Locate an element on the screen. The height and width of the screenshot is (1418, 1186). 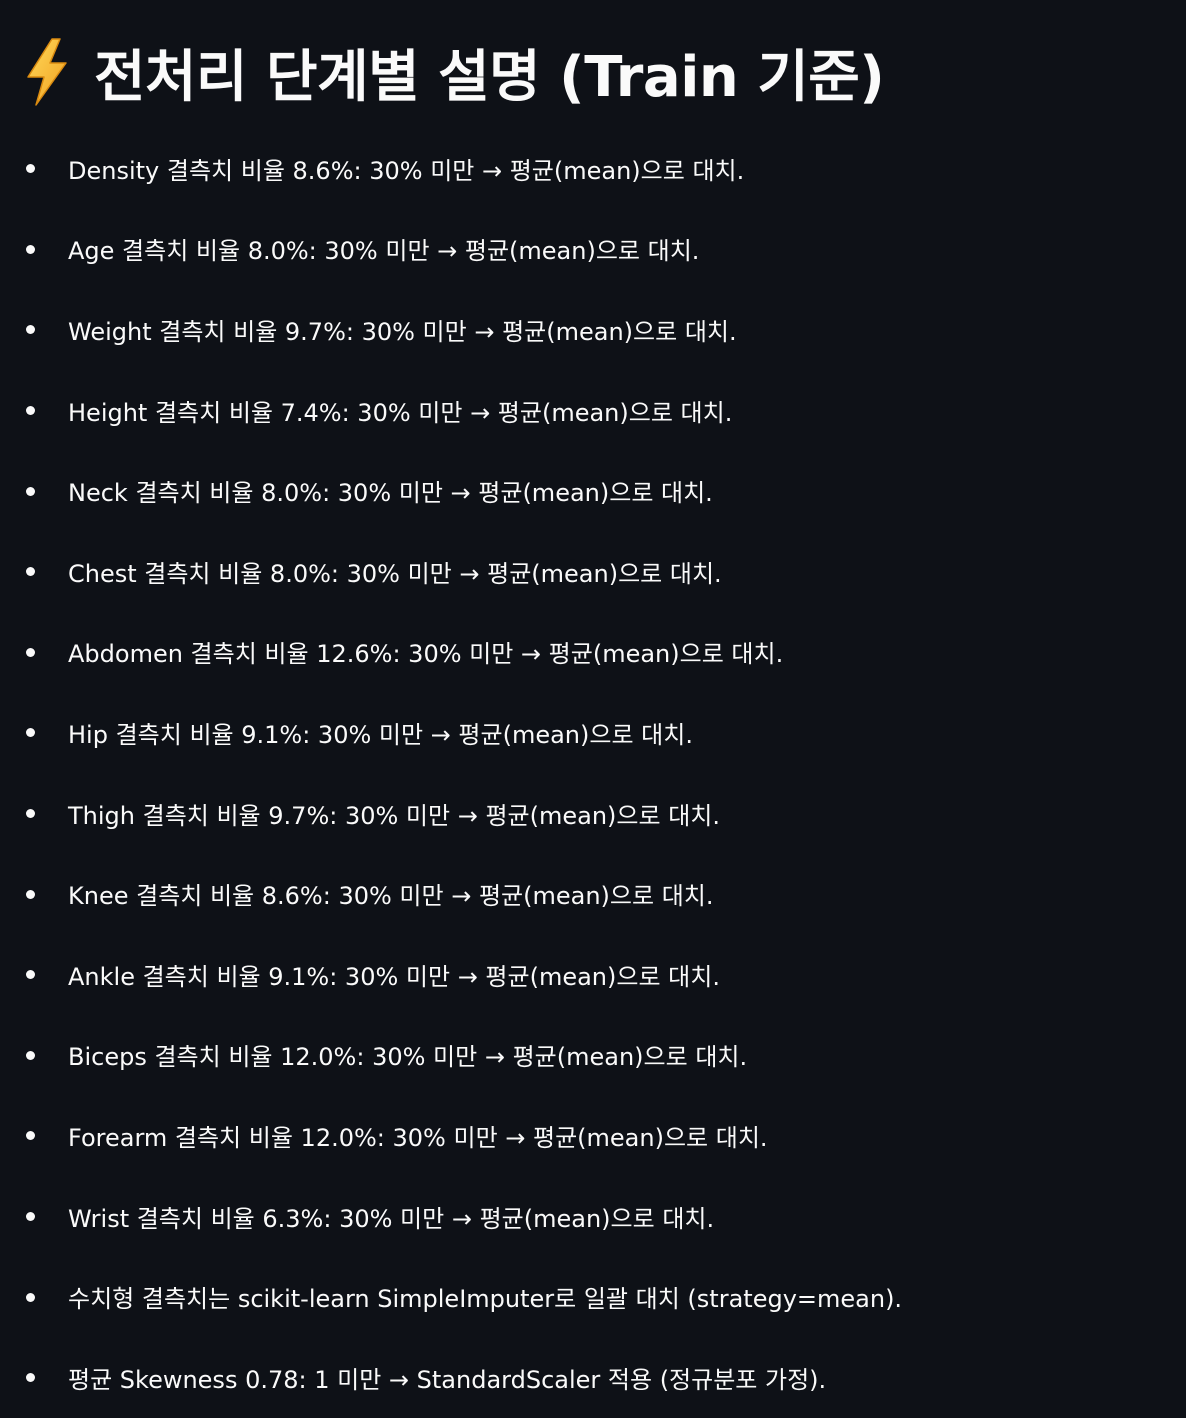
list-item: Hip 결측치 비율 9.1%: 30% 미만 → 평균(mean)으로 대치. is located at coordinates (597, 732).